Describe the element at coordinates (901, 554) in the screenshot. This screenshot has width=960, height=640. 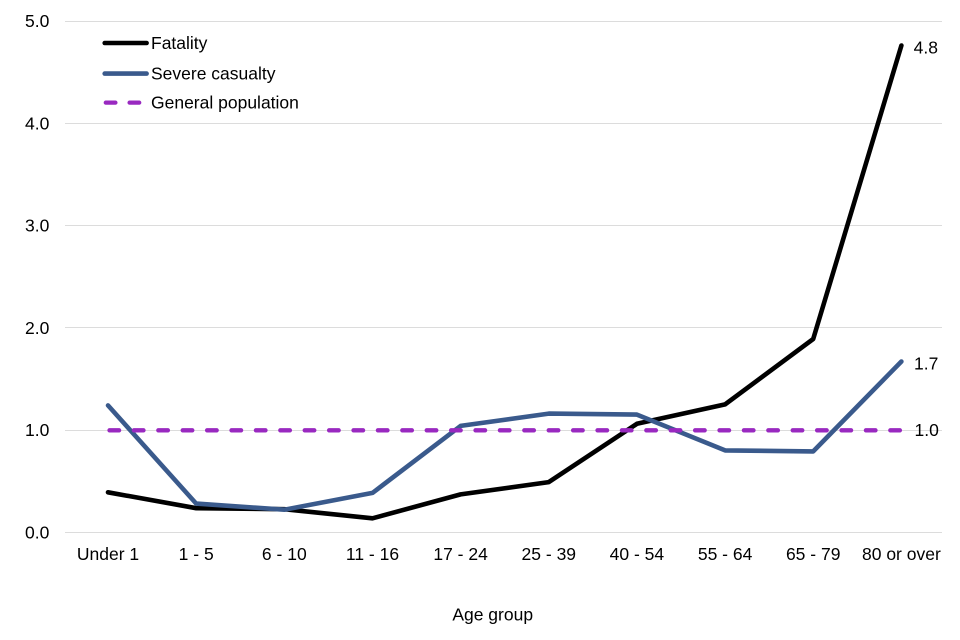
I see `svg-text: 80 or over` at that location.